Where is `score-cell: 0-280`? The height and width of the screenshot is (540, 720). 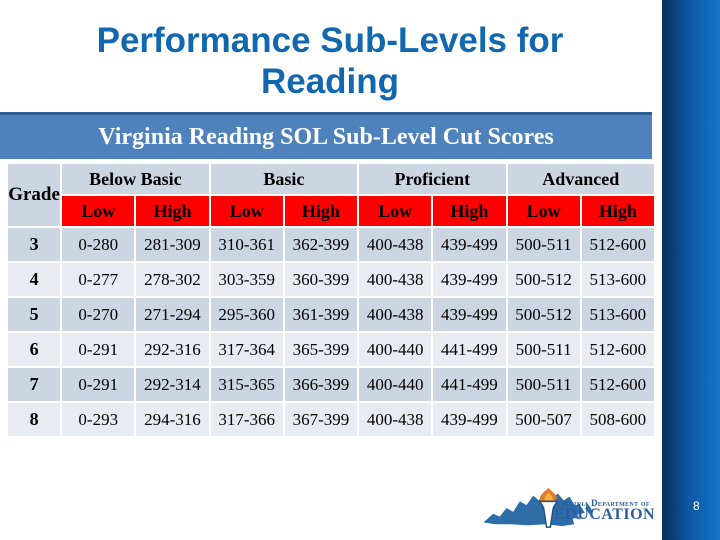
score-cell: 0-280 is located at coordinates (98, 244).